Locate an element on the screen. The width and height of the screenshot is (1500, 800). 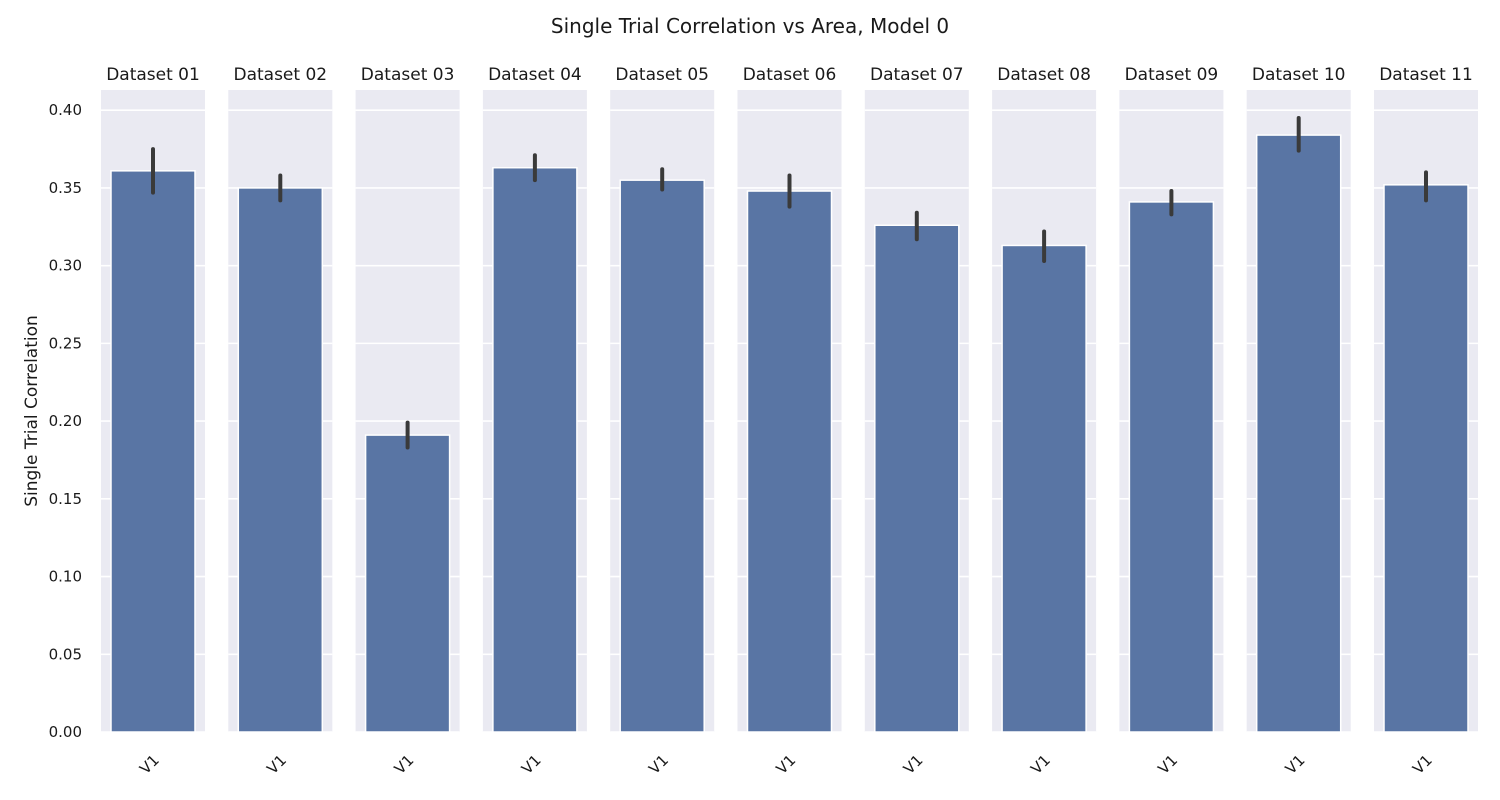
y-tick-label: 0.10 is located at coordinates (65, 577).